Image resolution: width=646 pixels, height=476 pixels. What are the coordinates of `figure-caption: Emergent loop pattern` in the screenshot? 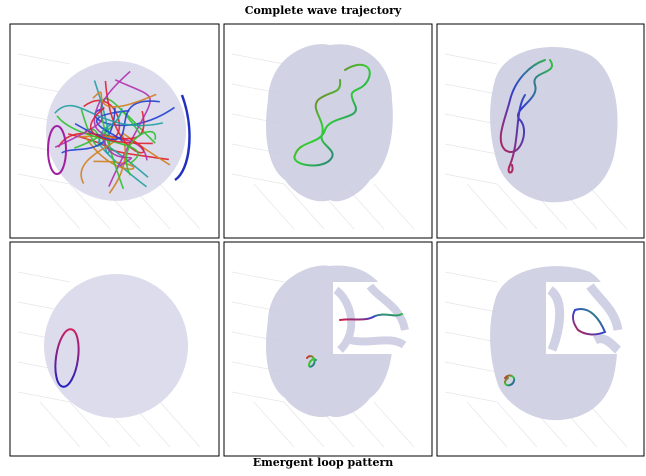 It's located at (323, 462).